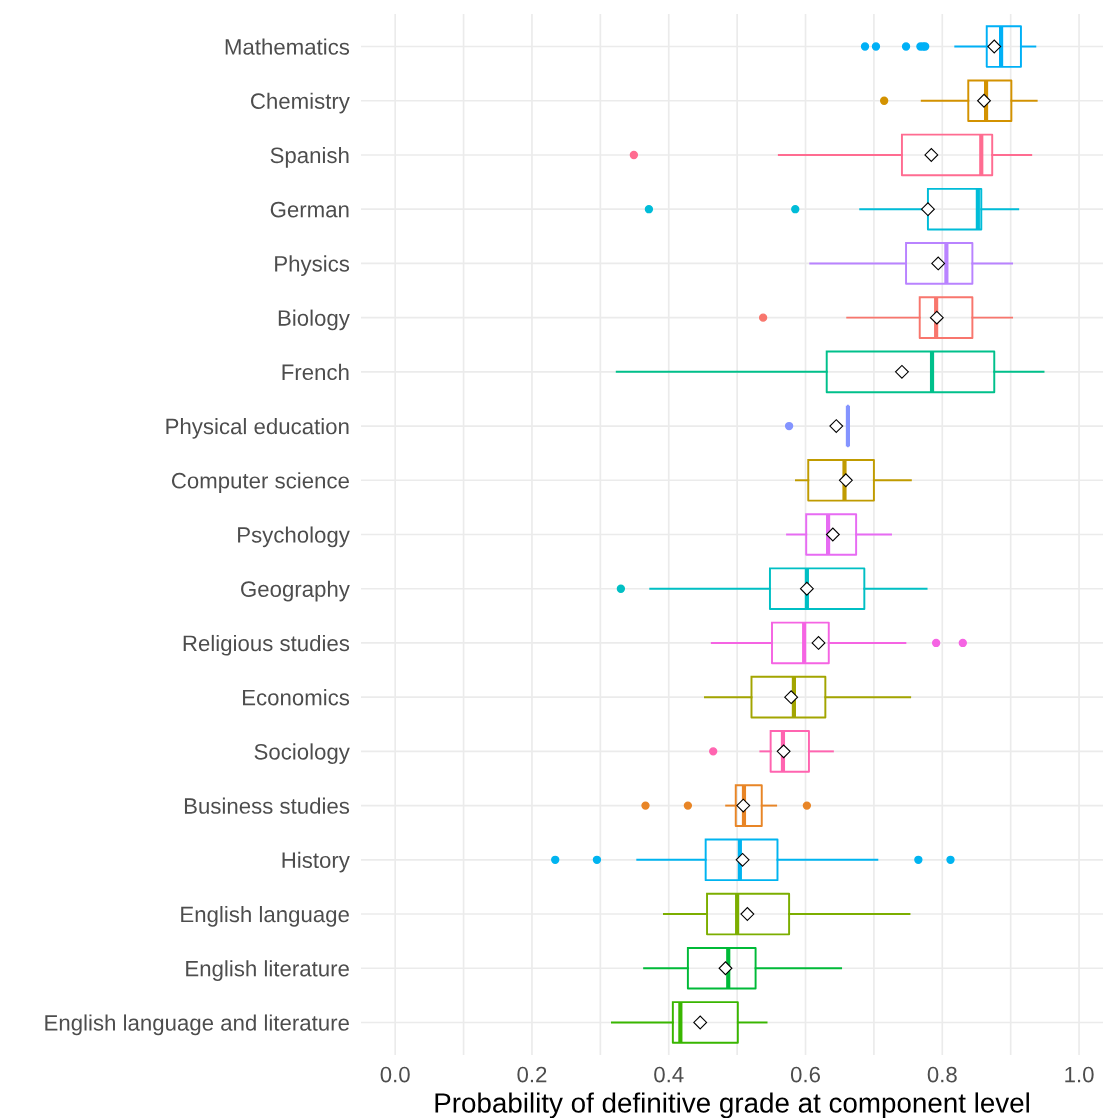  Describe the element at coordinates (302, 754) in the screenshot. I see `y-tick-label: Sociology` at that location.